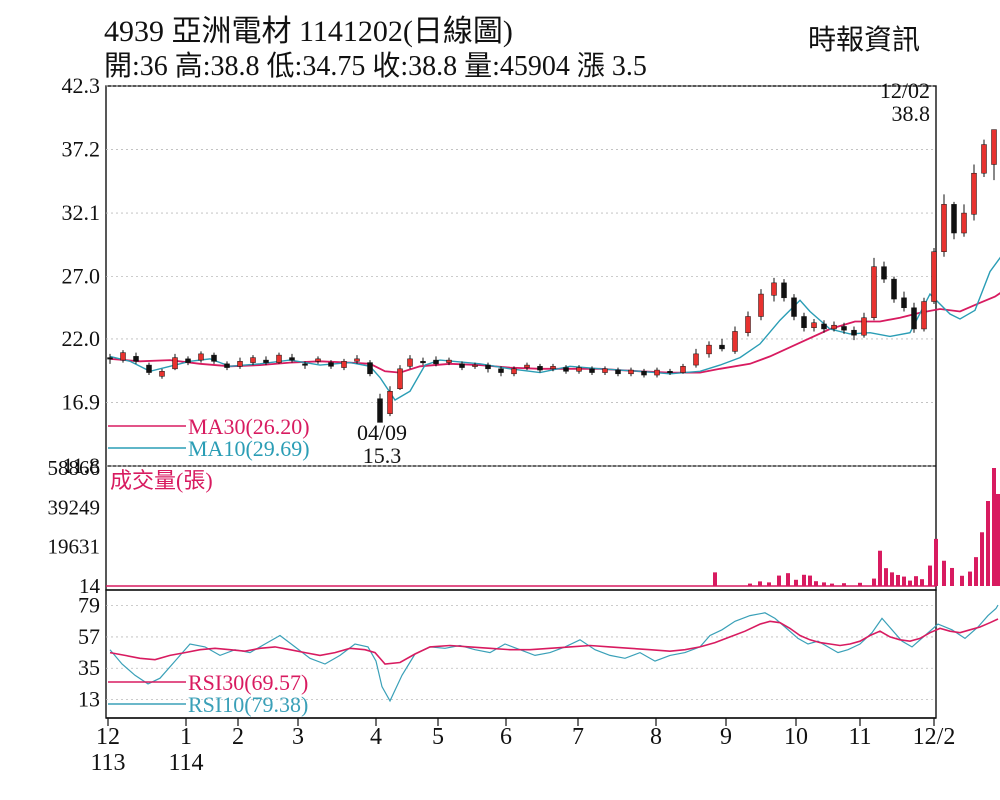 The height and width of the screenshot is (800, 1000). Describe the element at coordinates (186, 737) in the screenshot. I see `x-tick-label: 1` at that location.